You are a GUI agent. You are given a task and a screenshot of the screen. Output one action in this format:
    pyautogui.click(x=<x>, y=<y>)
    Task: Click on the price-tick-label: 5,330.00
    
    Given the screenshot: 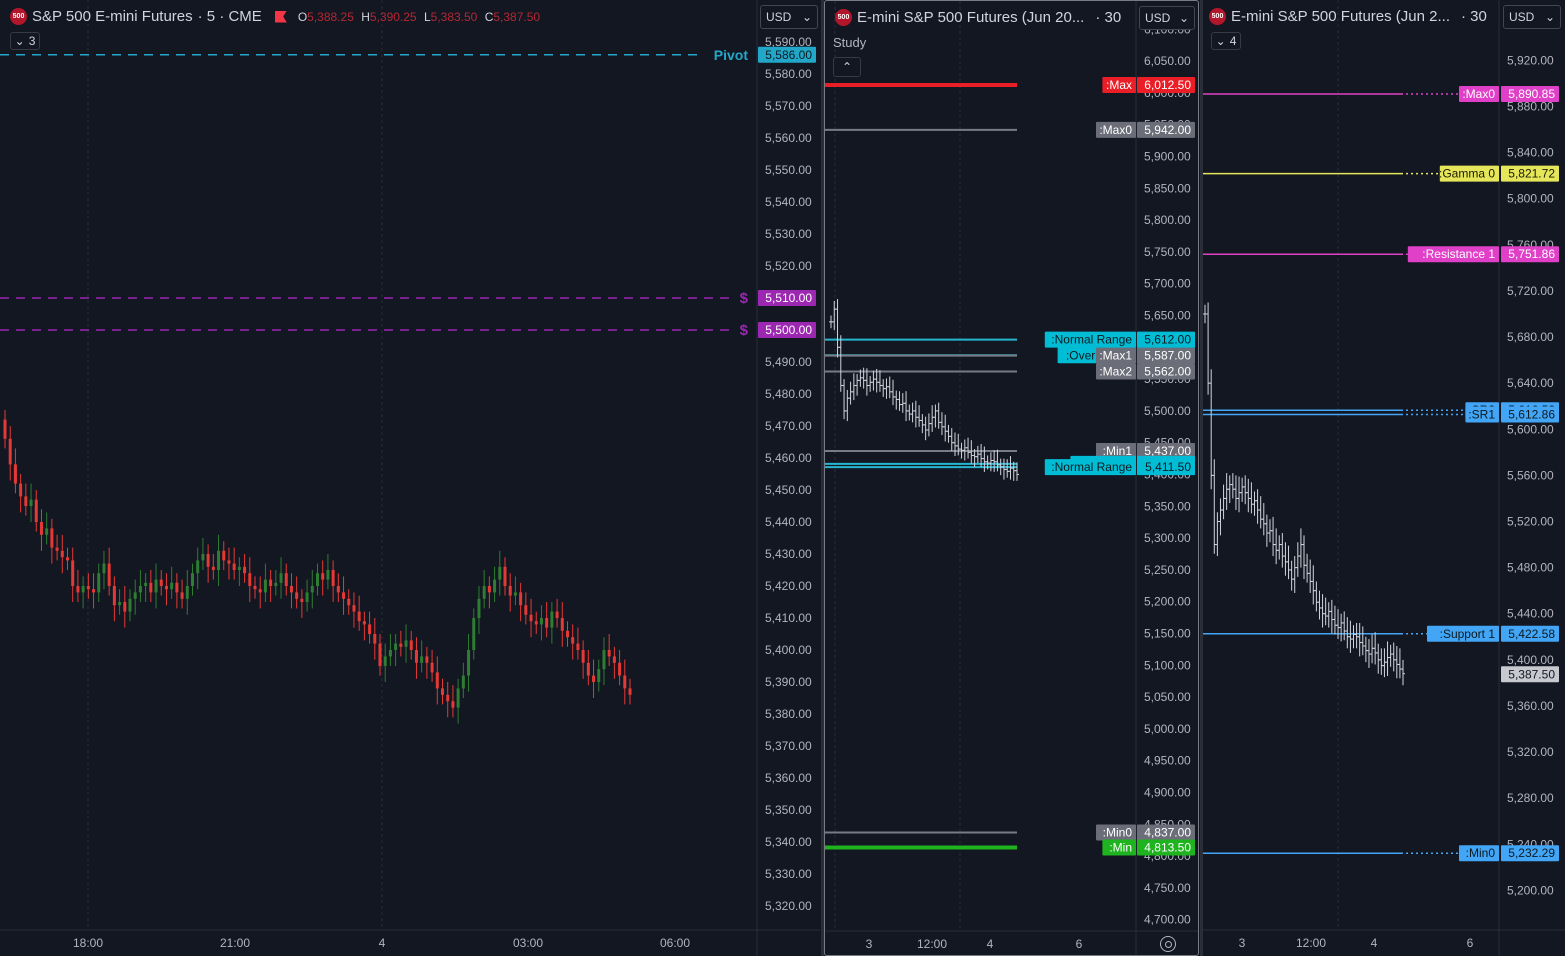 What is the action you would take?
    pyautogui.click(x=788, y=874)
    